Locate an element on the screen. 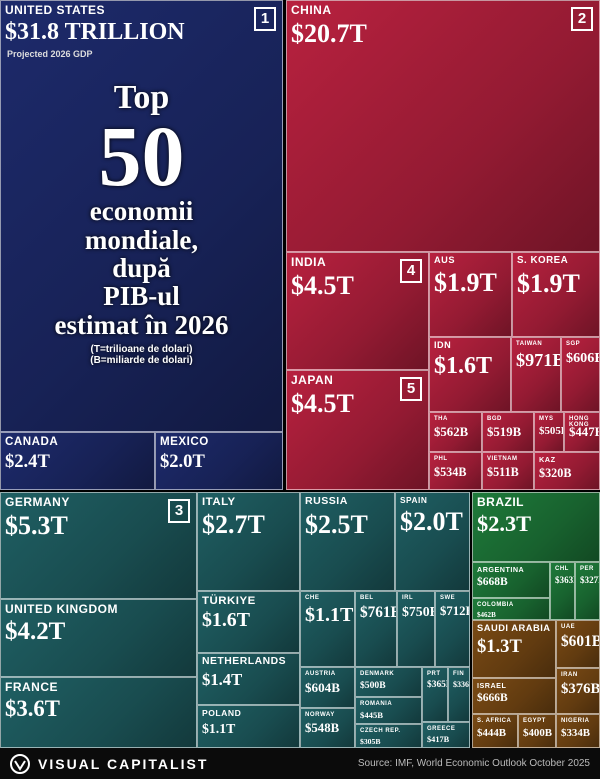 The width and height of the screenshot is (600, 779). gdp-value: $1.6T is located at coordinates (463, 366).